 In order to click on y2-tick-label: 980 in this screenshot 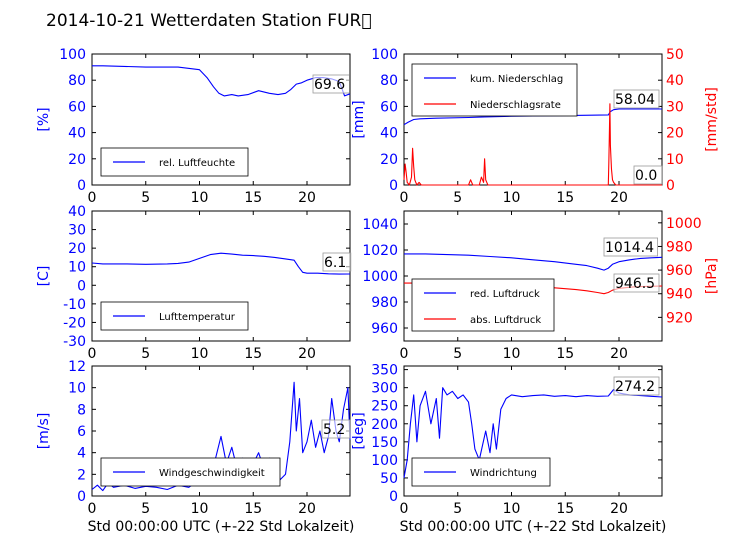, I will do `click(679, 247)`.